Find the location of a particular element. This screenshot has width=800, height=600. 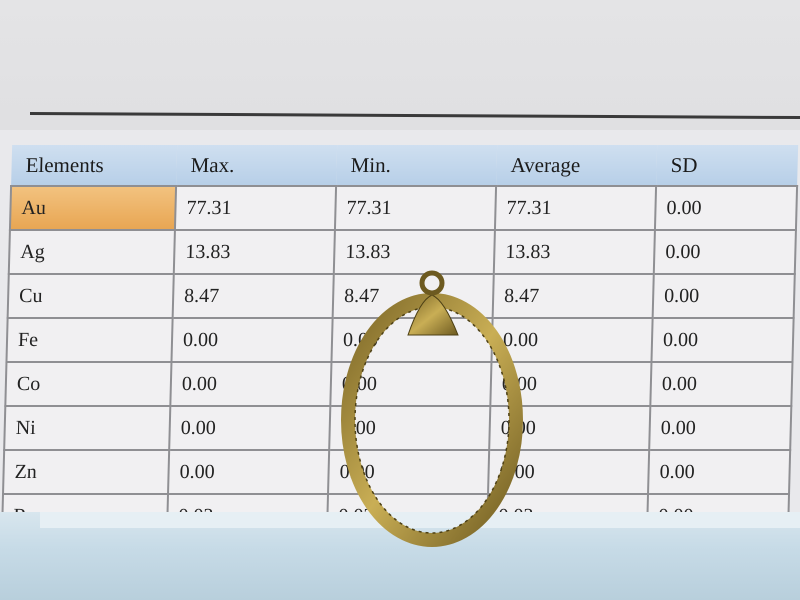

pendant-jump-ring is located at coordinates (432, 283).